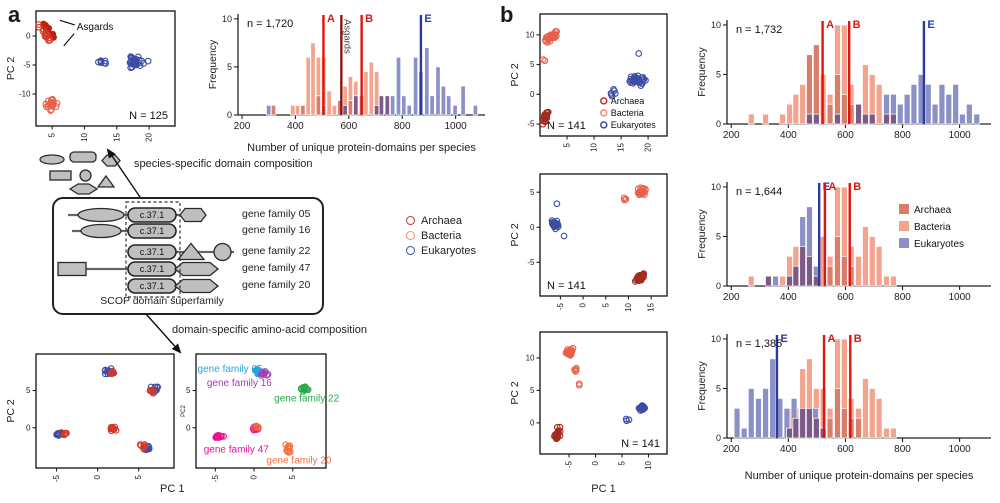 Image resolution: width=1000 pixels, height=503 pixels. Describe the element at coordinates (759, 344) in the screenshot. I see `svg-text: n = 1,385` at that location.